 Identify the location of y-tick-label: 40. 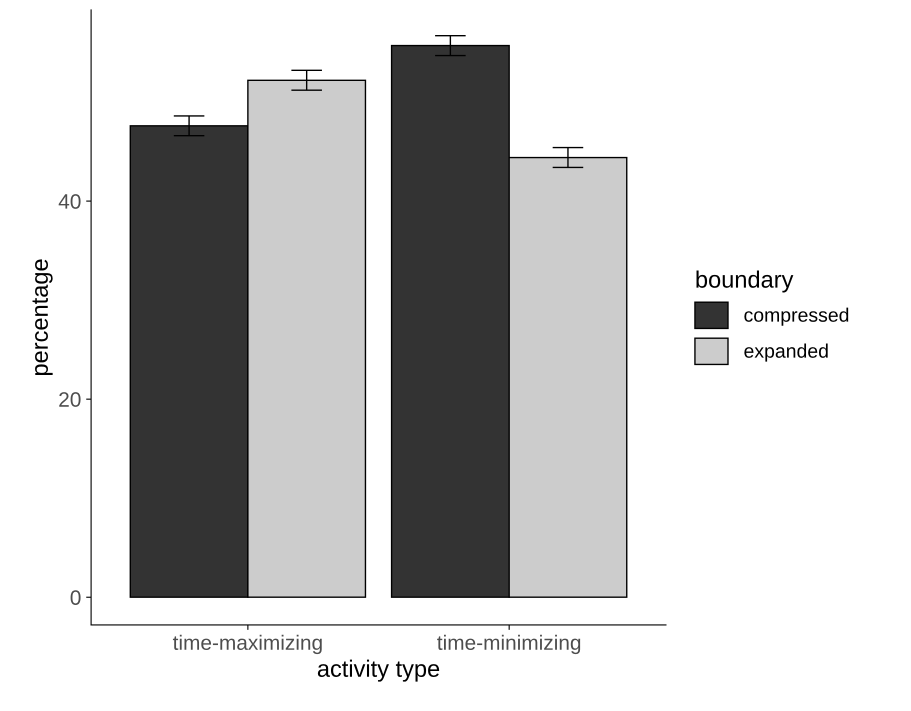
(69, 201).